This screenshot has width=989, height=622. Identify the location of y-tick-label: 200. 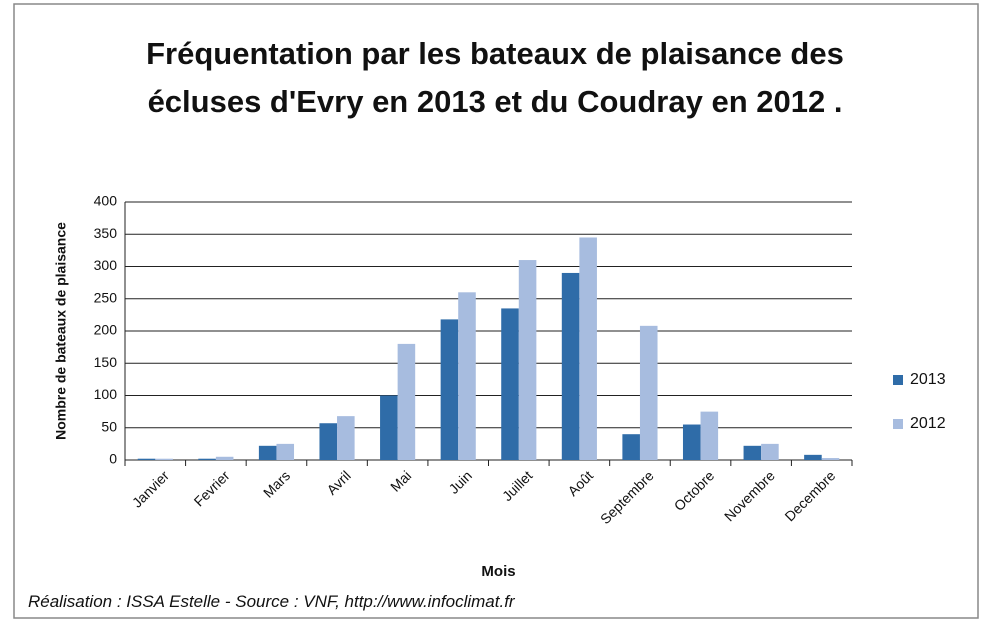
(106, 330).